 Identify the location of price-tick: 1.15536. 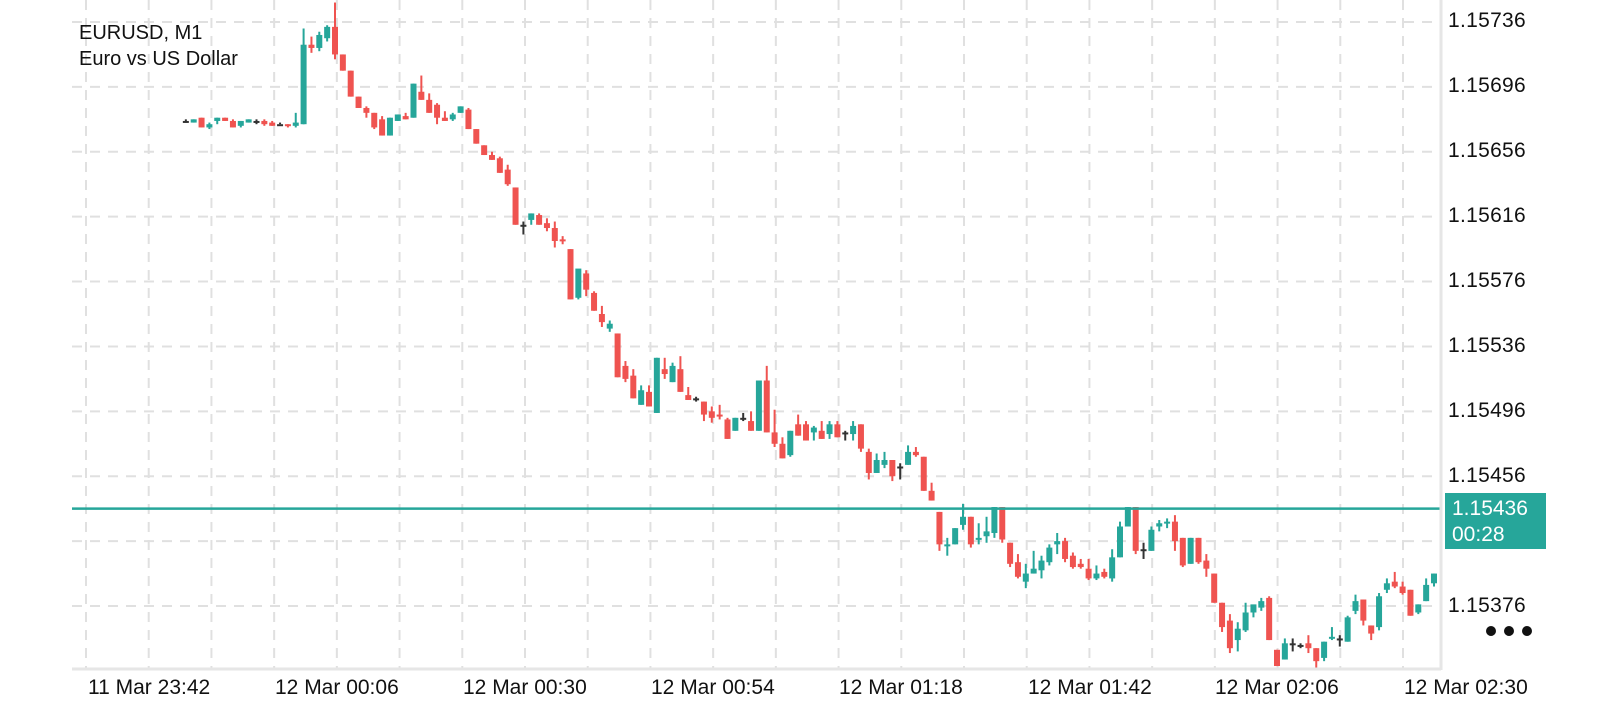
(1487, 345).